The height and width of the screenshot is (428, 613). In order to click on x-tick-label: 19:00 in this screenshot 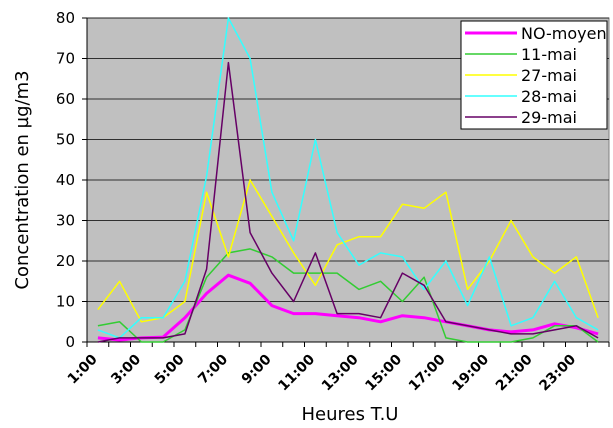, I will do `click(470, 372)`.